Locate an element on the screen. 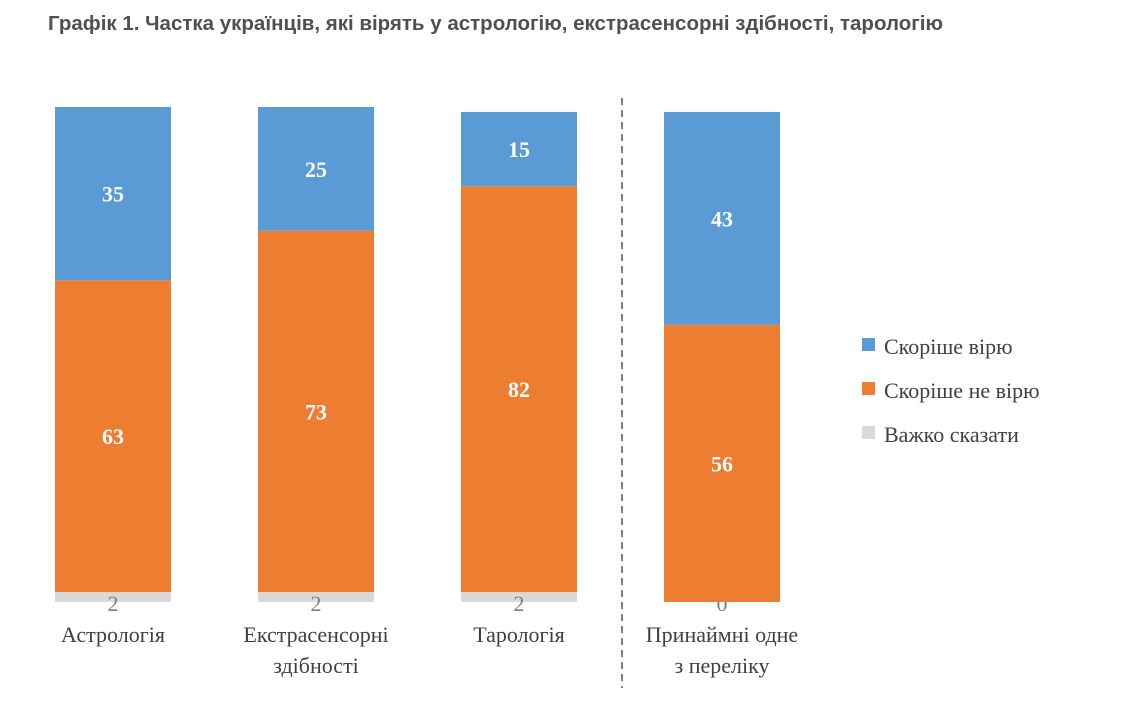 The width and height of the screenshot is (1146, 701). data-label-1-1: 73 is located at coordinates (316, 411).